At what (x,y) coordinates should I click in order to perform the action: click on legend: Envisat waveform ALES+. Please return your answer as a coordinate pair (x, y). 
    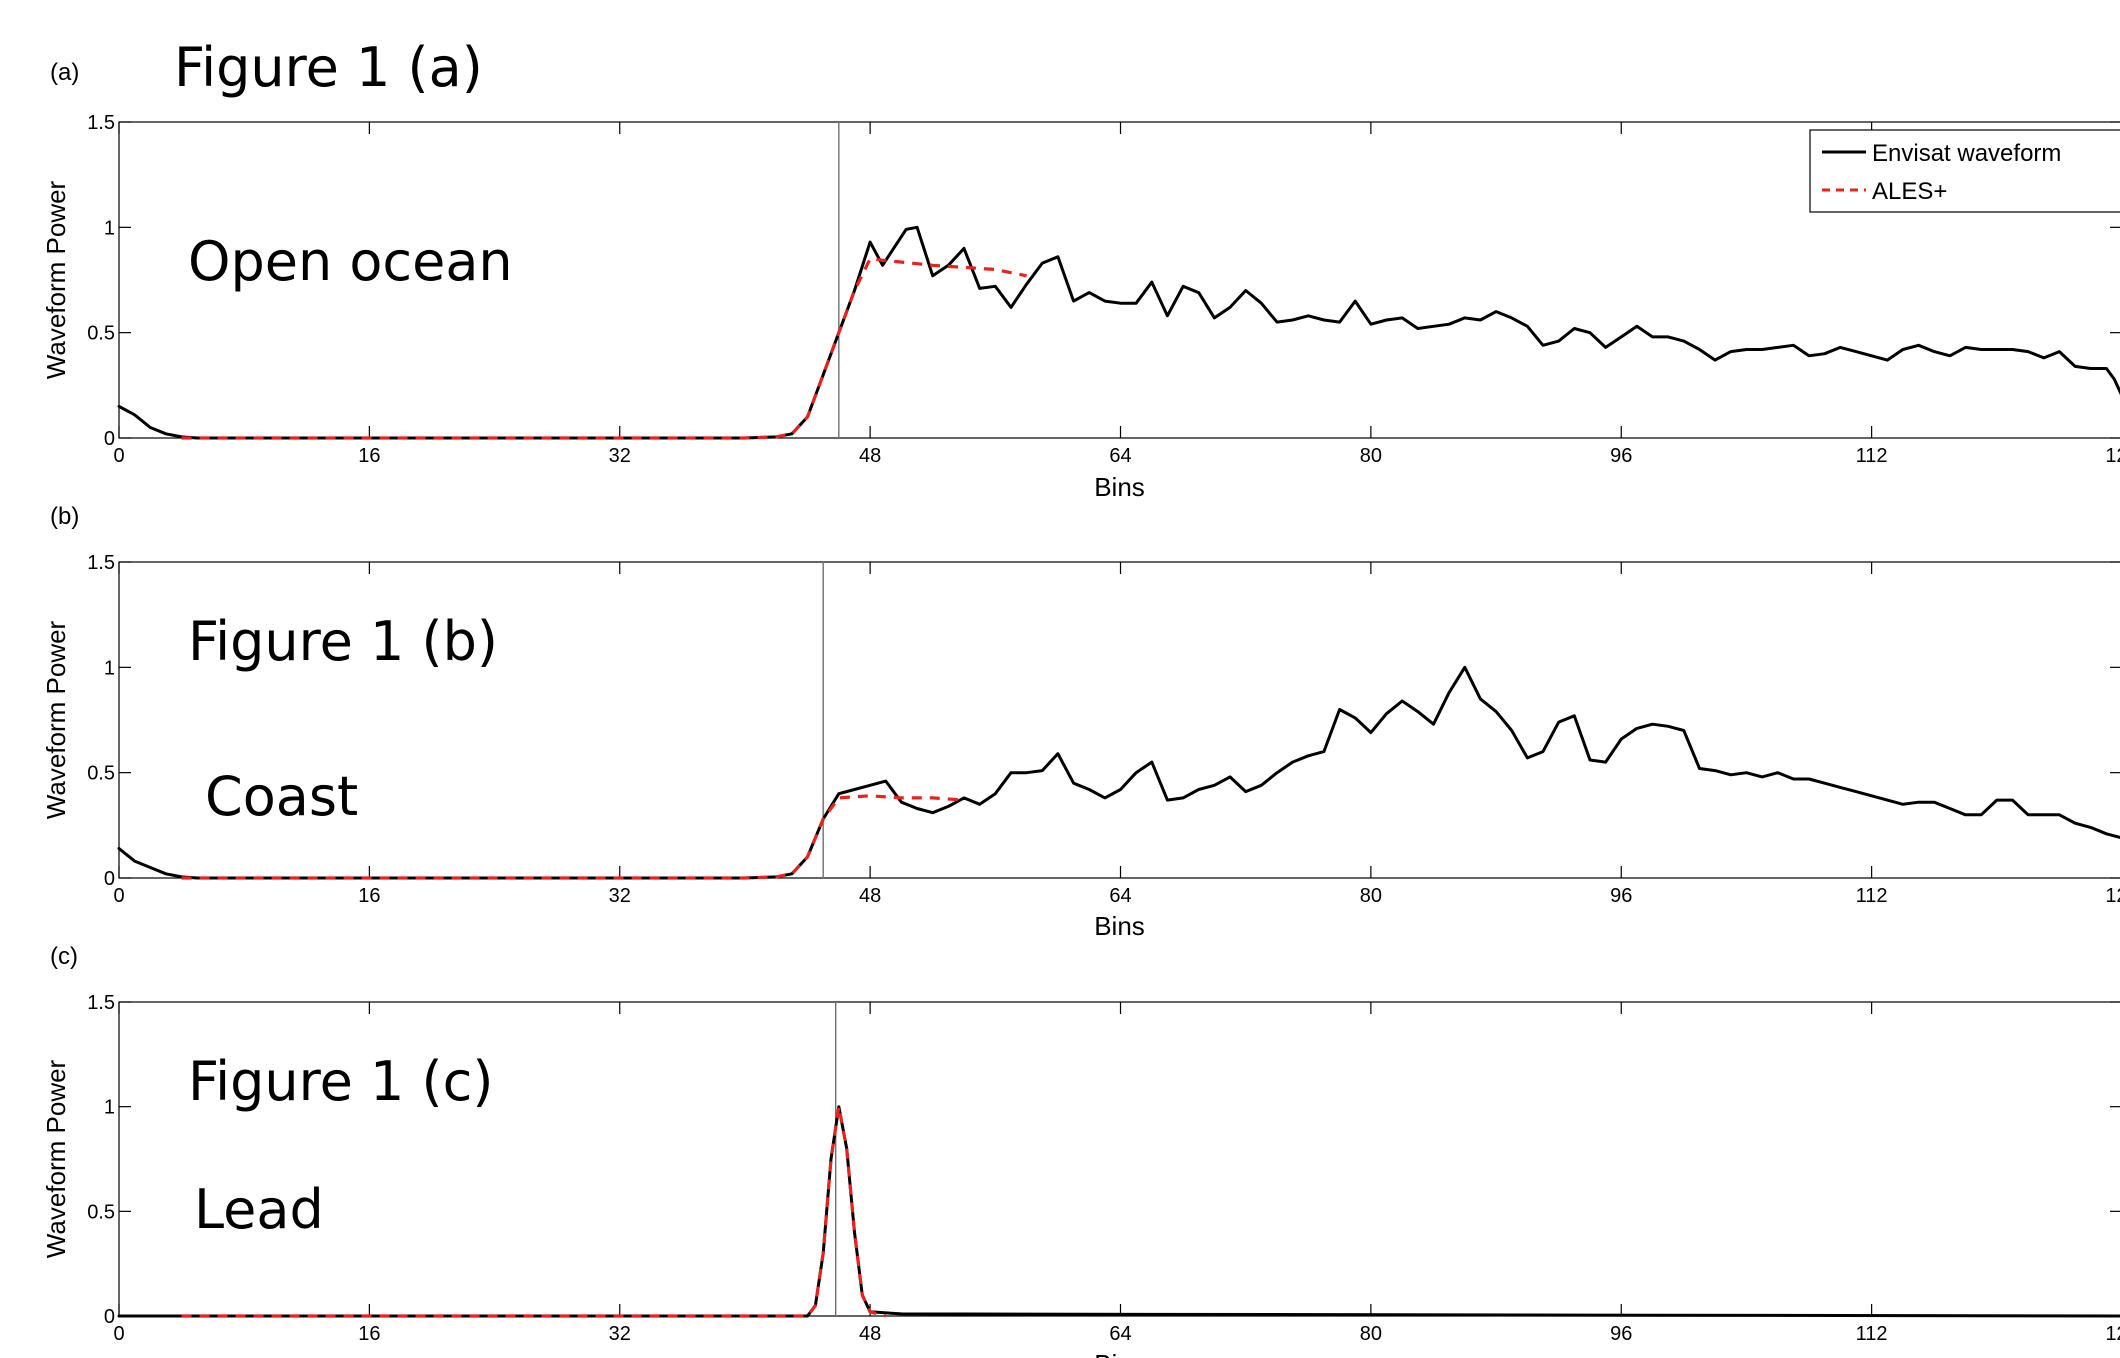
    Looking at the image, I should click on (1964, 171).